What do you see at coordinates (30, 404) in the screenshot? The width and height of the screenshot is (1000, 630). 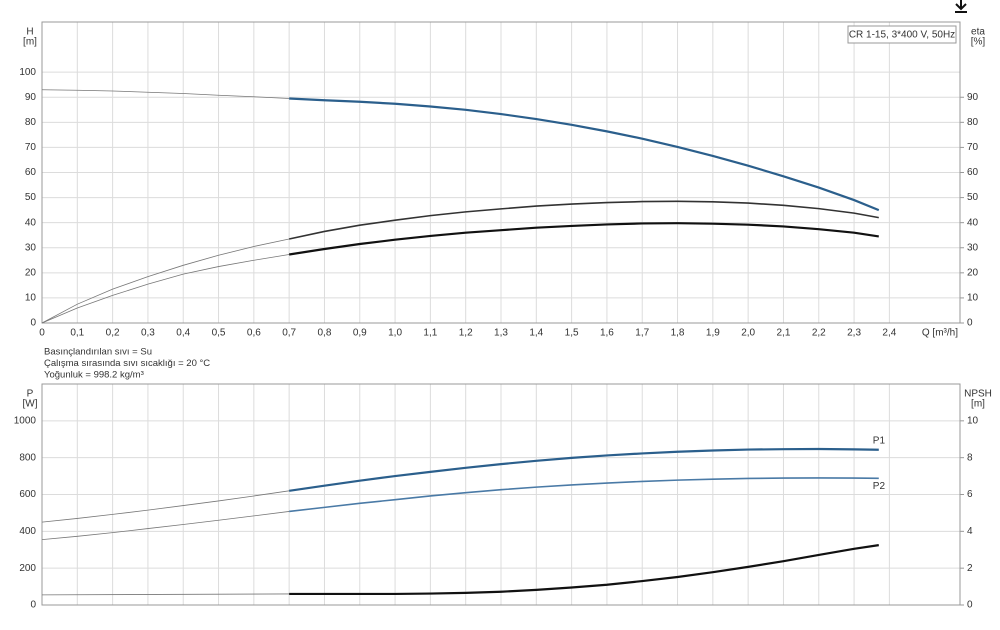 I see `y-axis-label: [W]` at bounding box center [30, 404].